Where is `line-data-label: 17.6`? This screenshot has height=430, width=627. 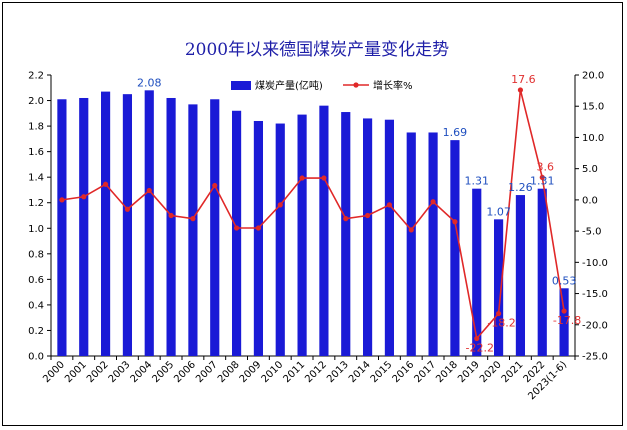
line-data-label: 17.6 is located at coordinates (523, 79).